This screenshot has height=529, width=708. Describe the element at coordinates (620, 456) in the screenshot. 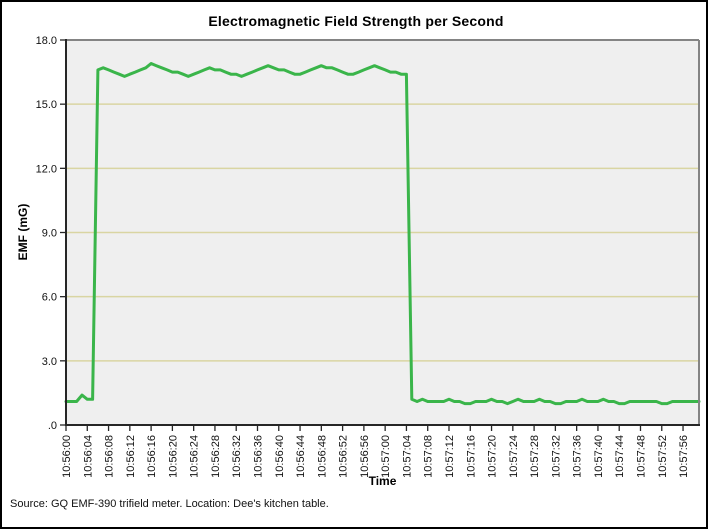

I see `x-tick-label: 10:57:44` at that location.